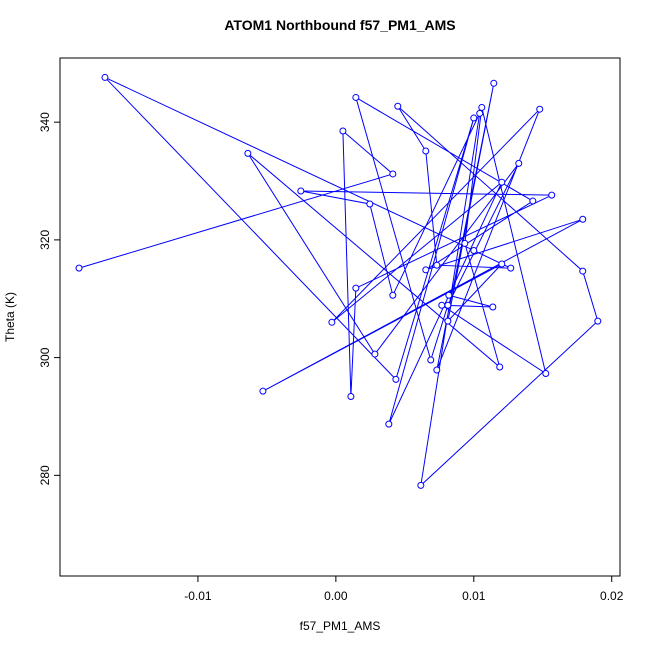 This screenshot has height=650, width=650. Describe the element at coordinates (612, 596) in the screenshot. I see `x-tick-label: 0.02` at that location.